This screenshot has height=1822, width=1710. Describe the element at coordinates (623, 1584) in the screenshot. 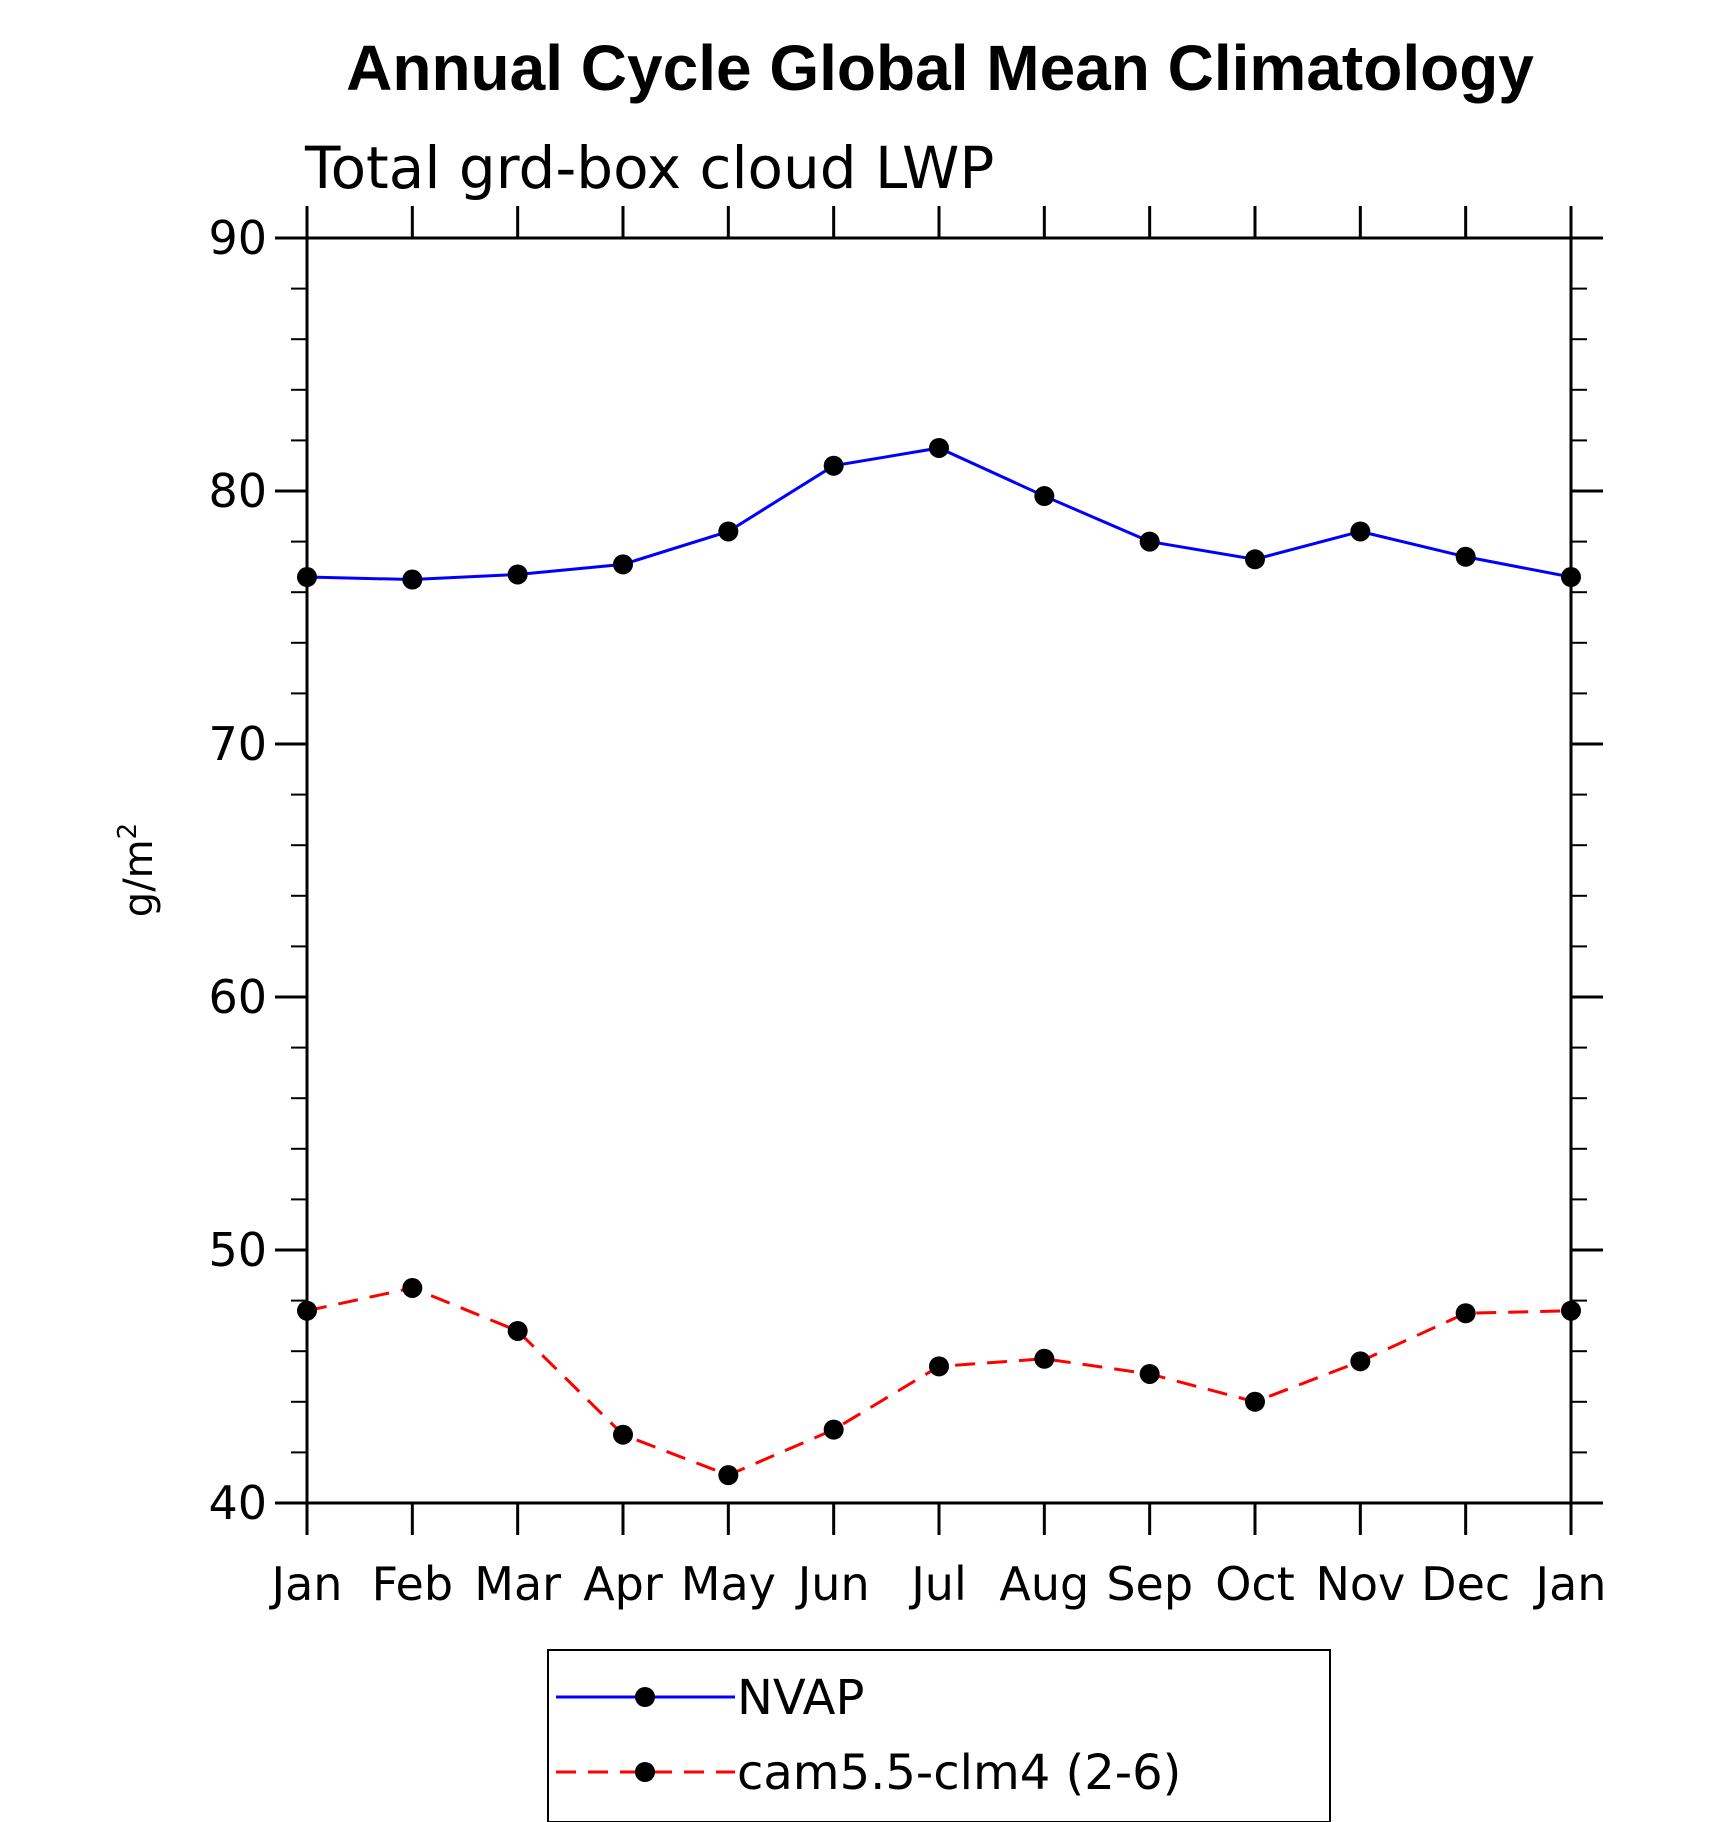

I see `x-tick-label: Apr` at that location.